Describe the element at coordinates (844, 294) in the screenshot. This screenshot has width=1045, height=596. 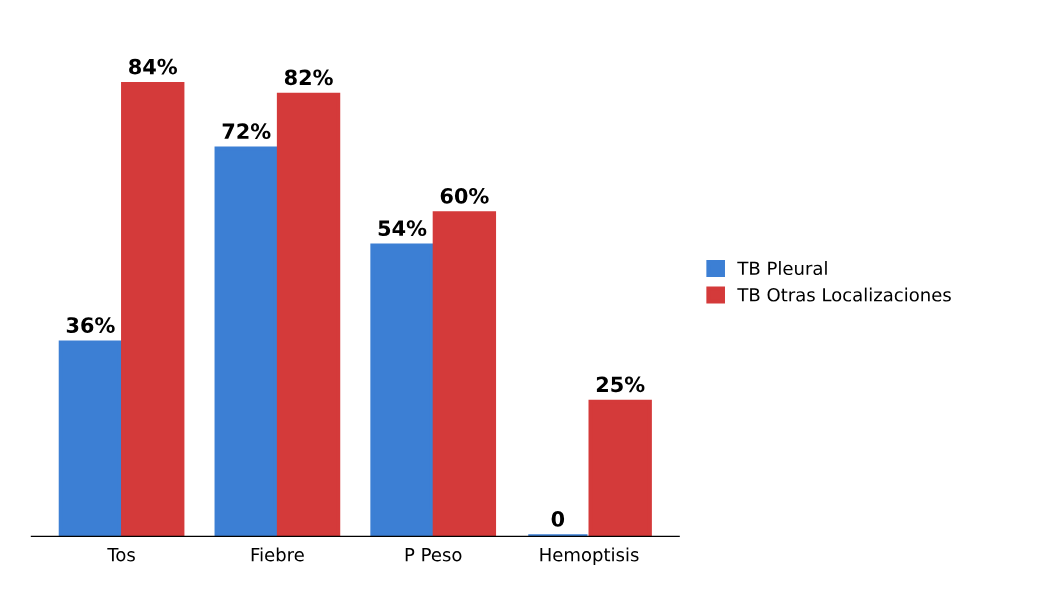
I see `legend-label: TB Otras Localizaciones` at that location.